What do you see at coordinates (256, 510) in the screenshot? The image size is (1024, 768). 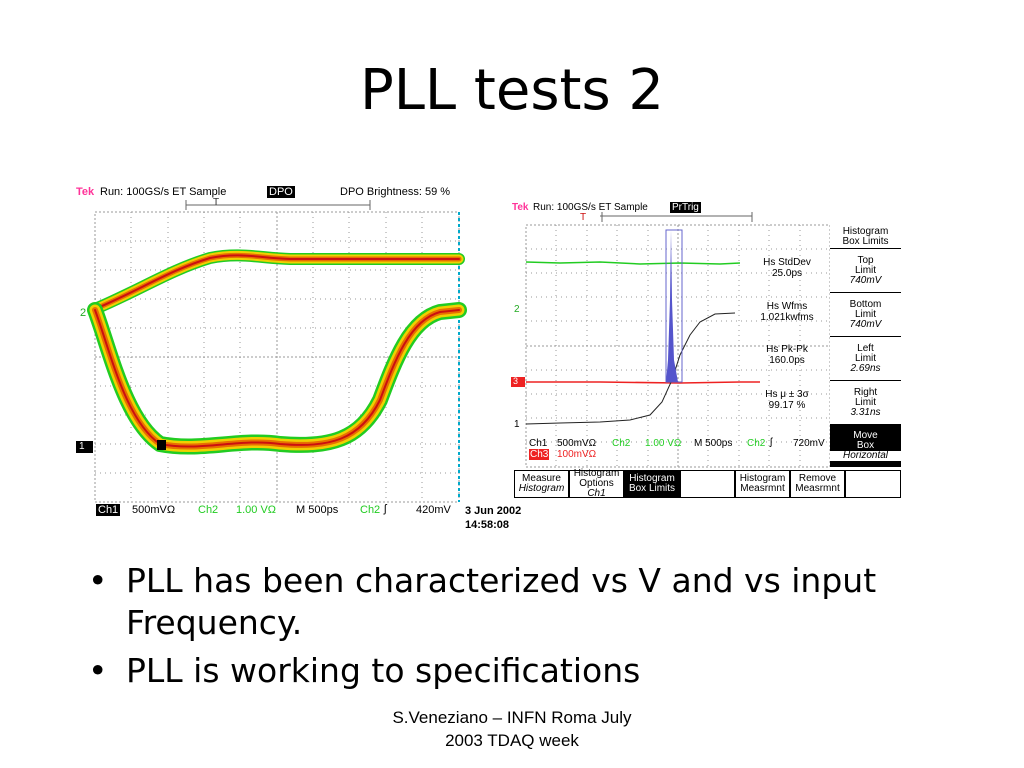 I see `scope1-ch2-scale: 1.00 VΩ` at bounding box center [256, 510].